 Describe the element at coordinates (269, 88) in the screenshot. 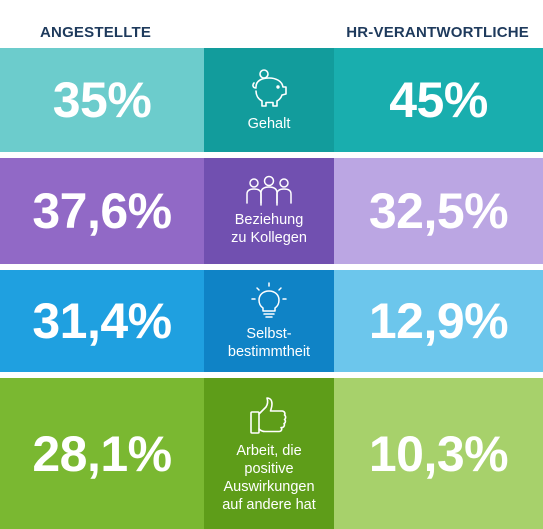

I see `piggy-bank-icon` at that location.